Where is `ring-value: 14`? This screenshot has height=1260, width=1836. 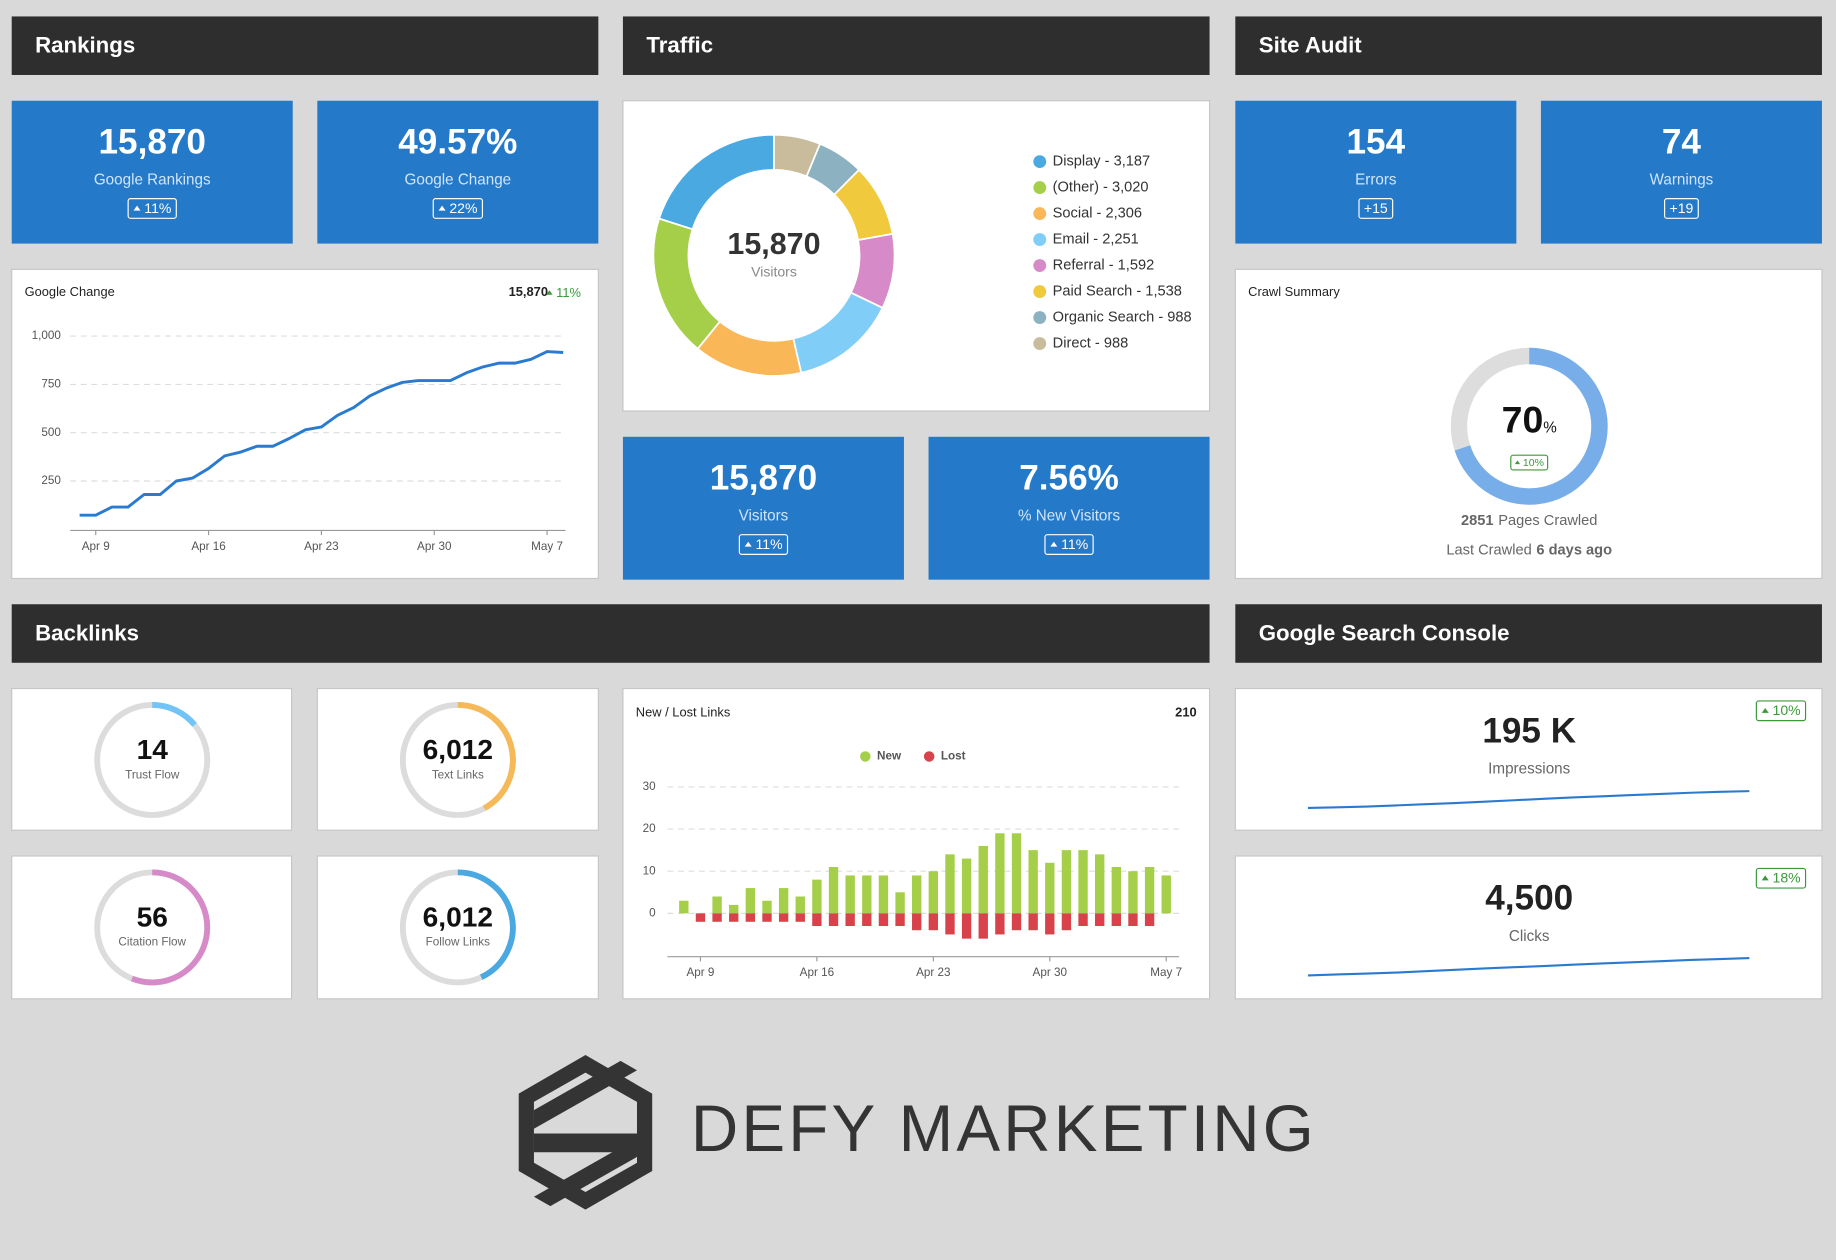
ring-value: 14 is located at coordinates (153, 749).